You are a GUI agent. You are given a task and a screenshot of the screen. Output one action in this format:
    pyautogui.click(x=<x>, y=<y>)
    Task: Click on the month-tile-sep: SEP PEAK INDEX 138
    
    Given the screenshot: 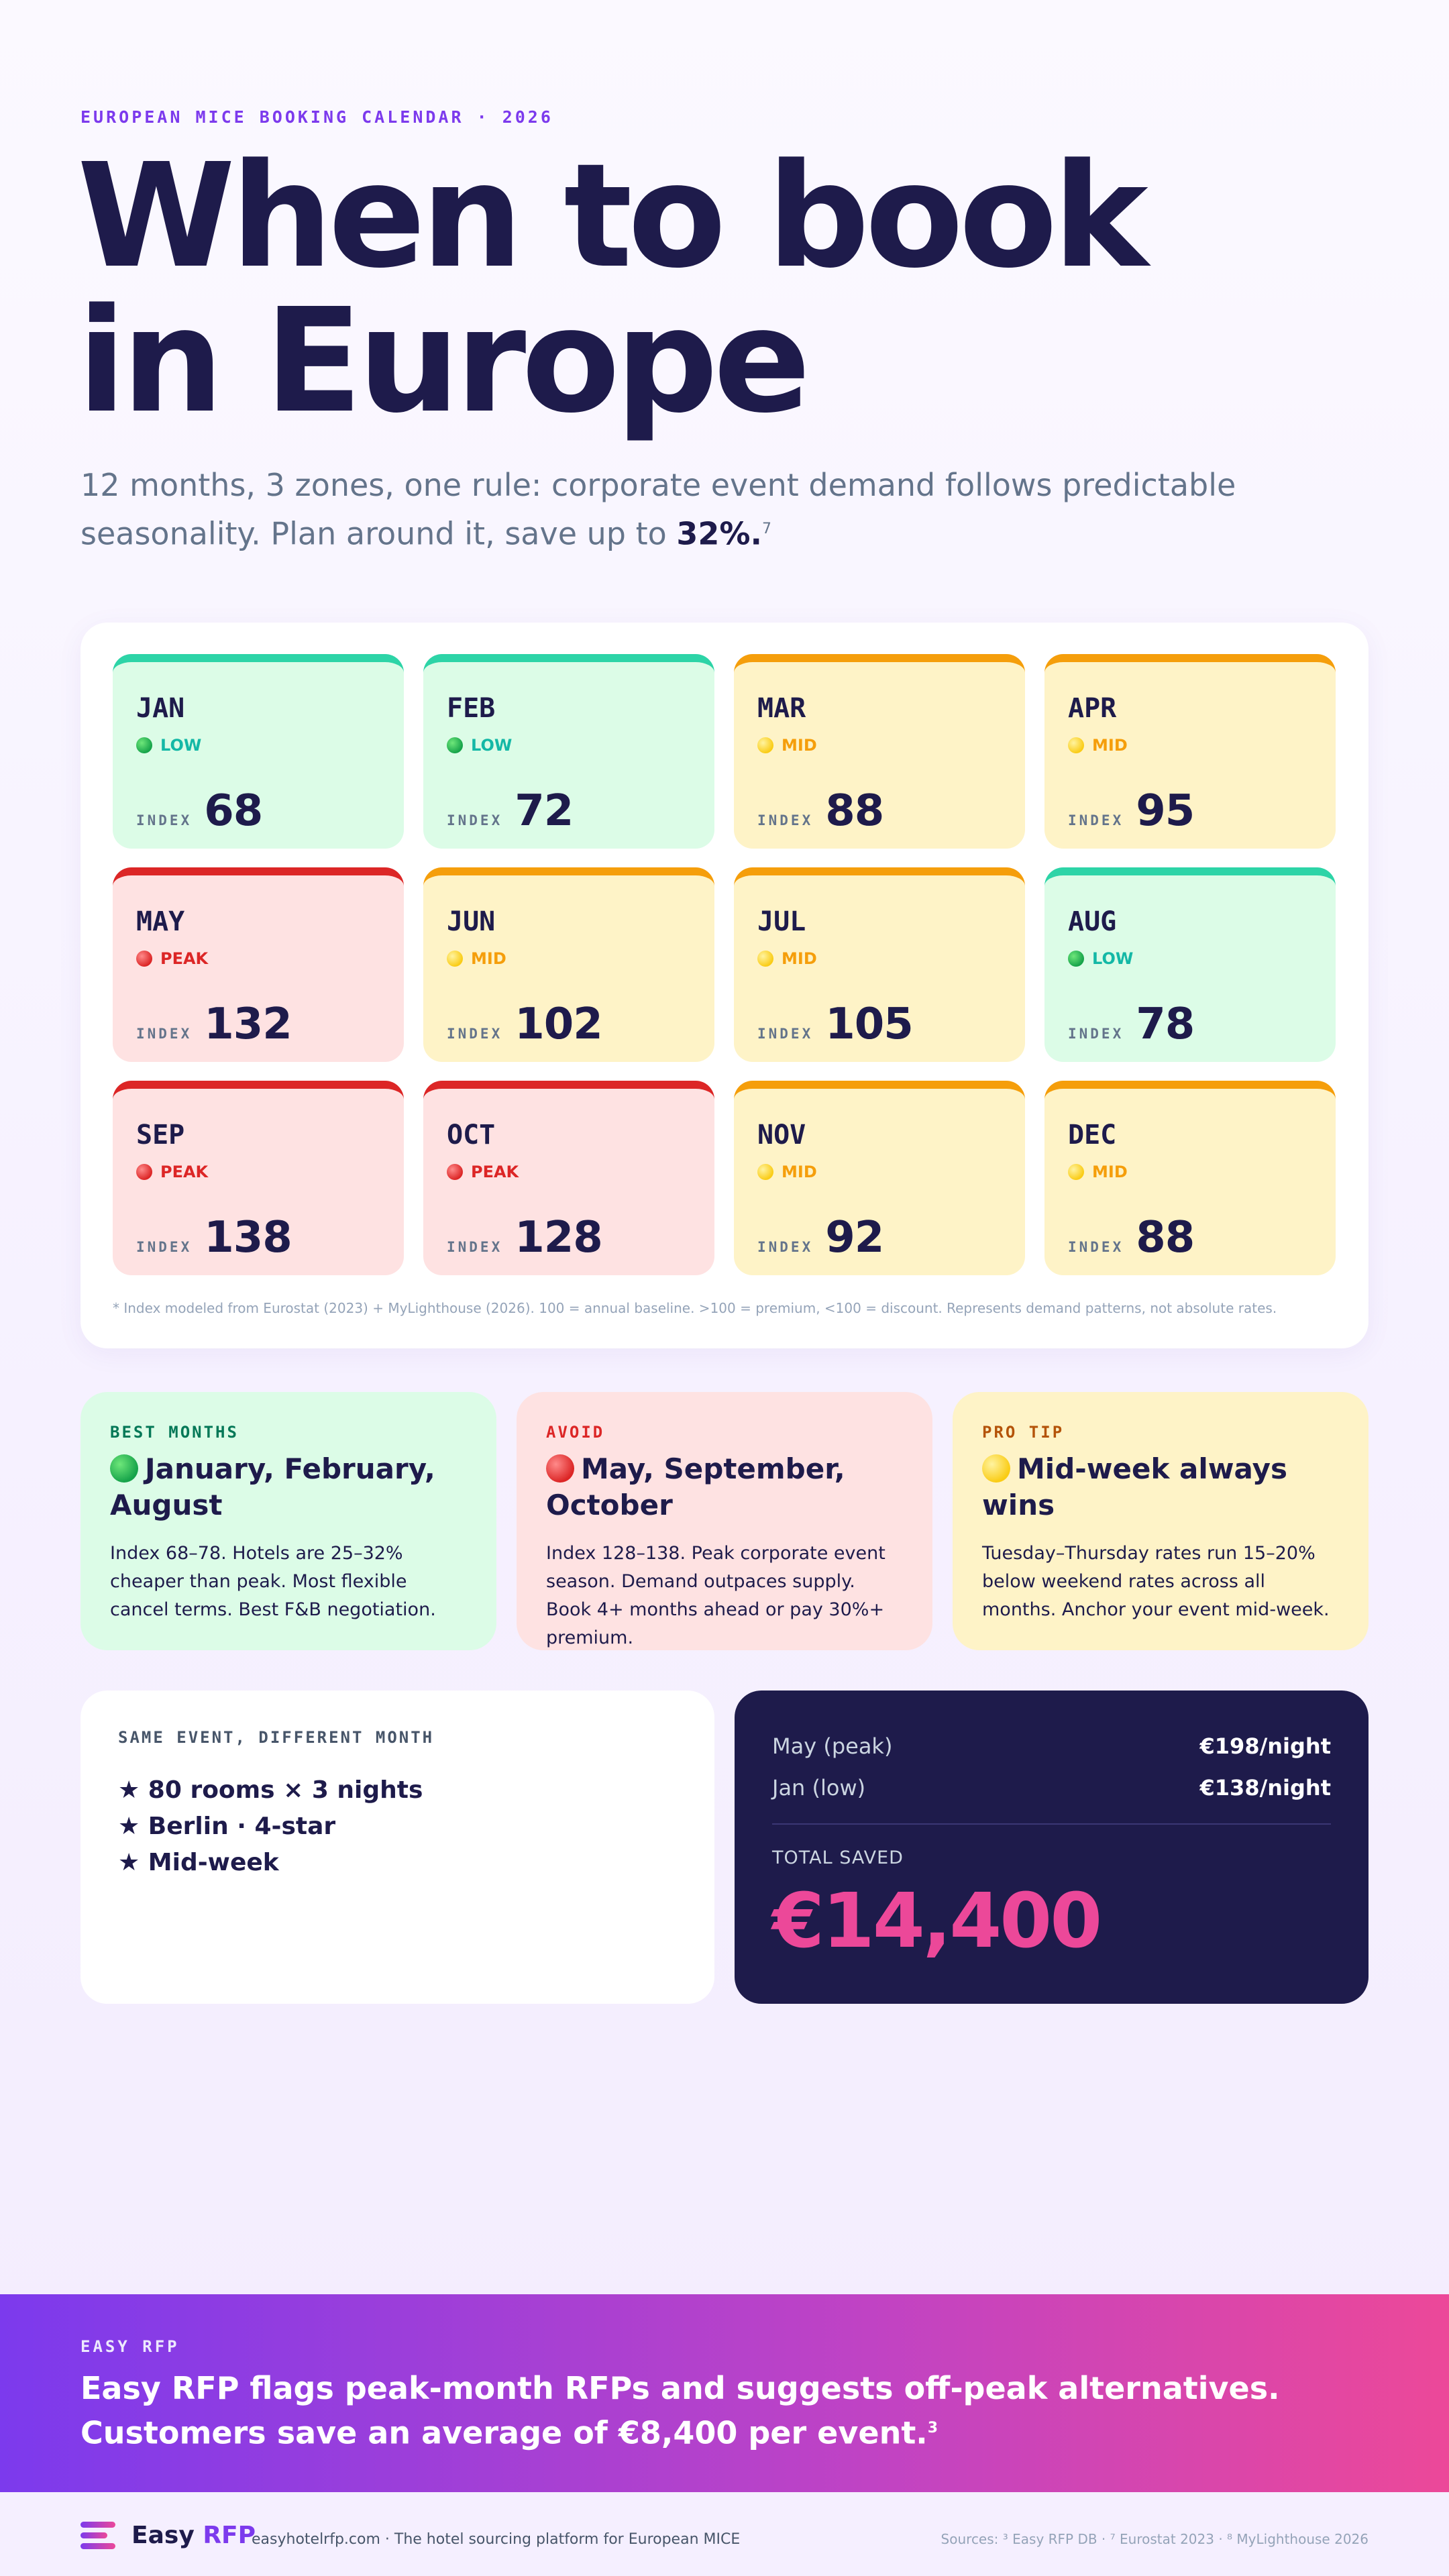 What is the action you would take?
    pyautogui.click(x=258, y=1178)
    